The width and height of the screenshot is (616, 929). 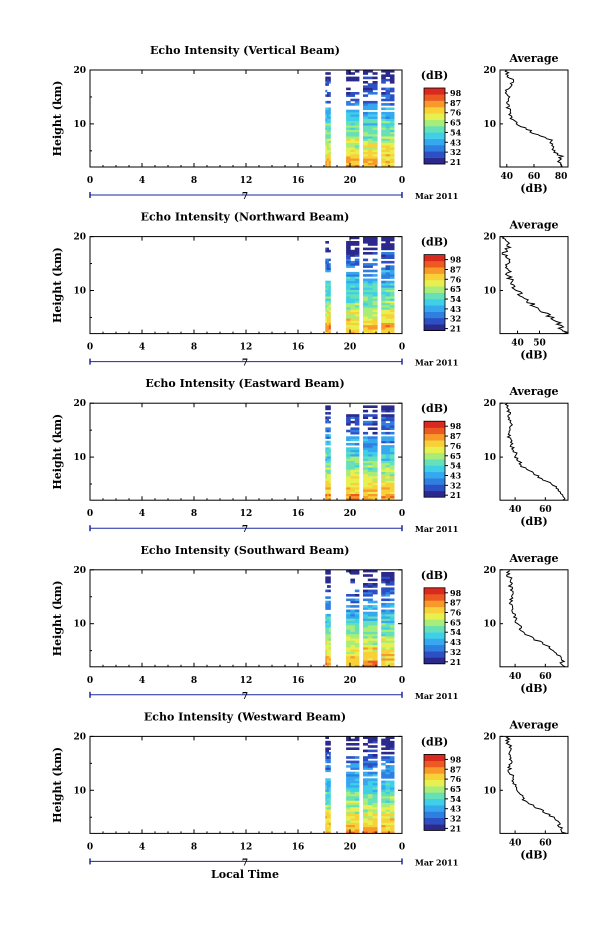 I want to click on y-tick-label: 20, so click(x=79, y=737).